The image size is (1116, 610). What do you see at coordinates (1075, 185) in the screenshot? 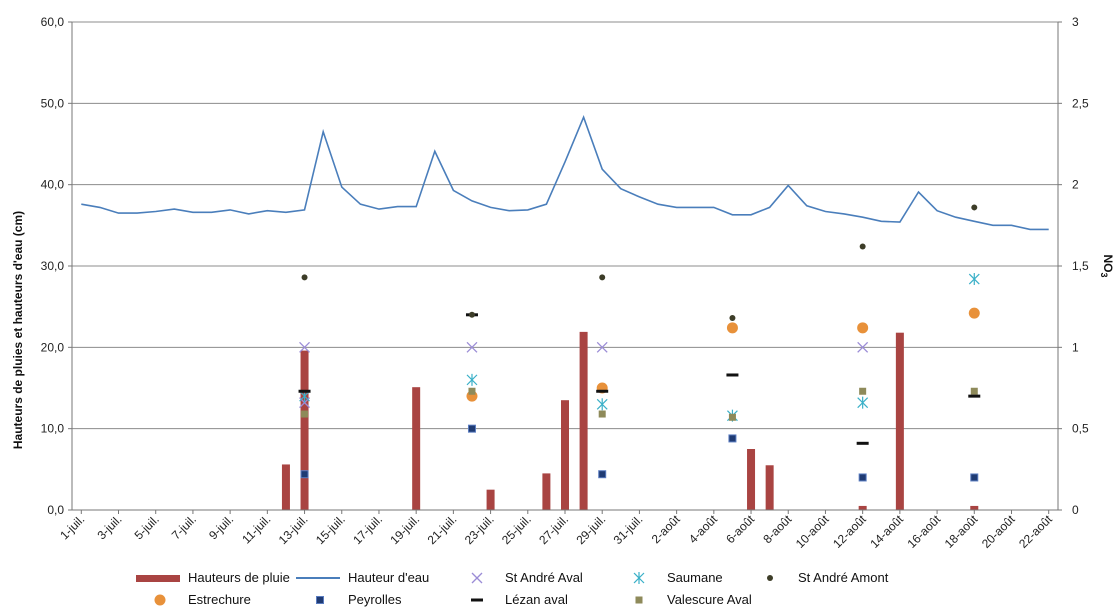
I see `y-right-tick-label: 2` at bounding box center [1075, 185].